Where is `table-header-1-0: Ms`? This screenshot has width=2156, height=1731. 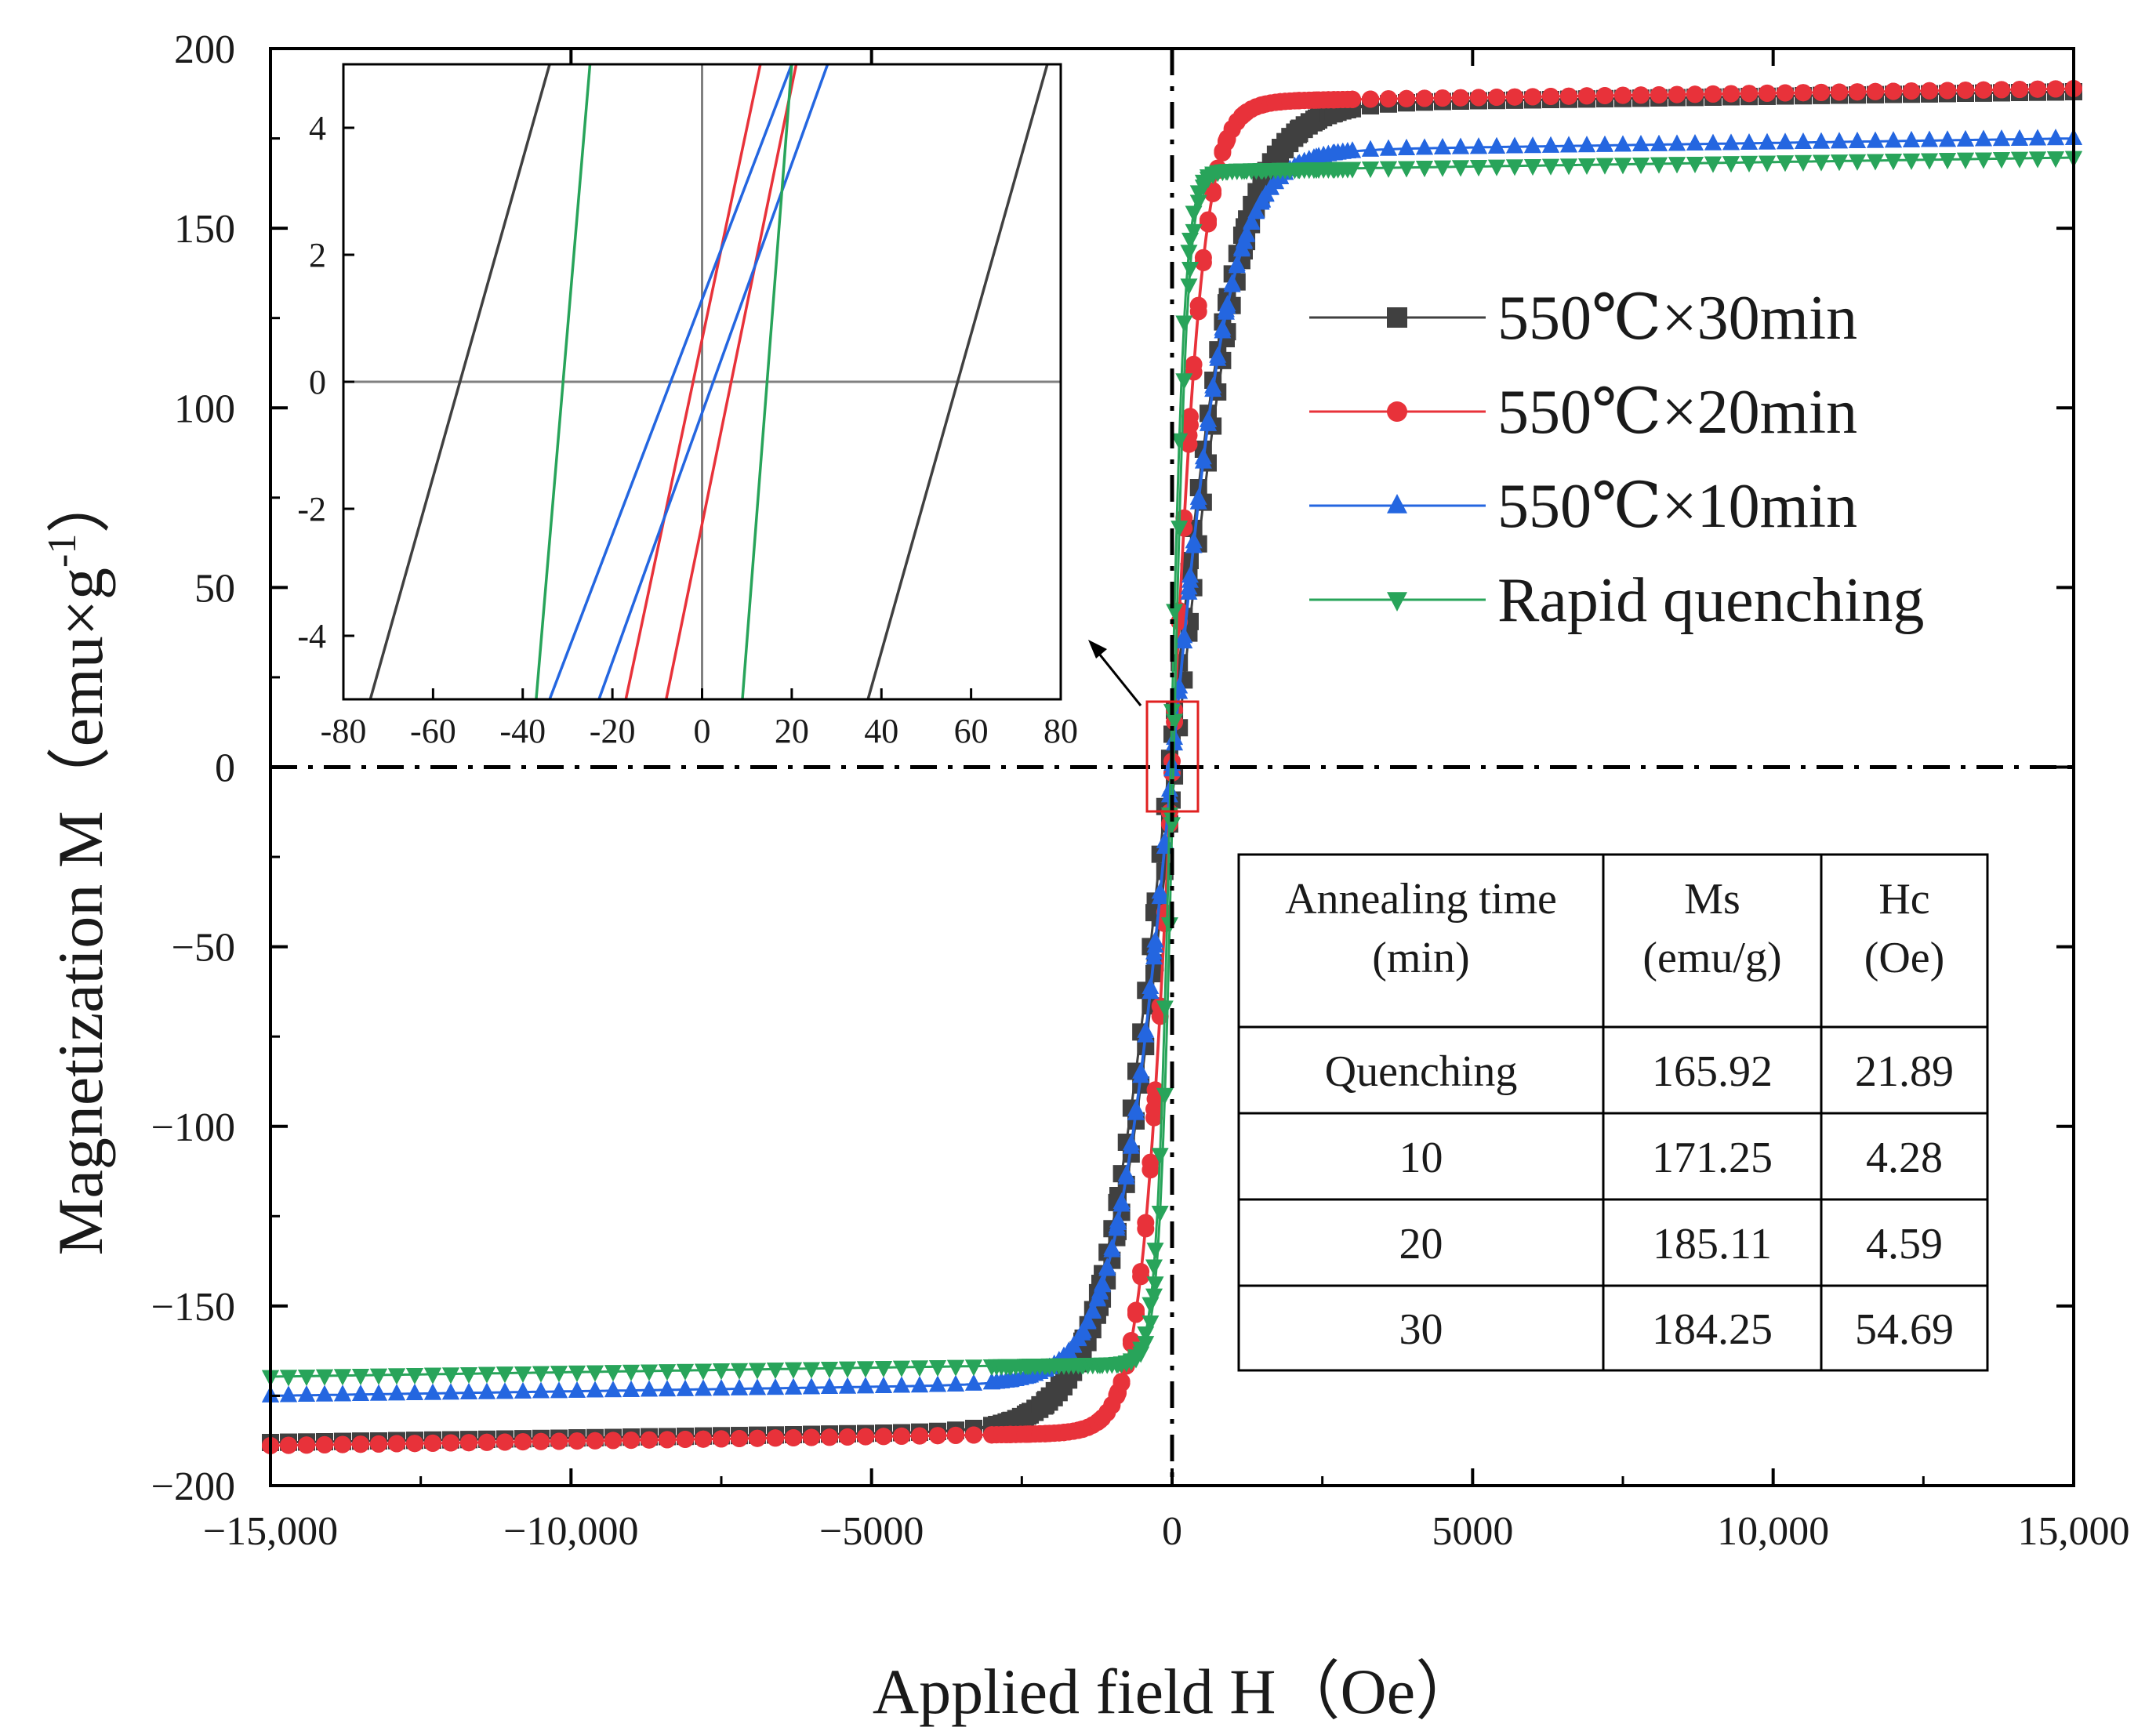 table-header-1-0: Ms is located at coordinates (1712, 899).